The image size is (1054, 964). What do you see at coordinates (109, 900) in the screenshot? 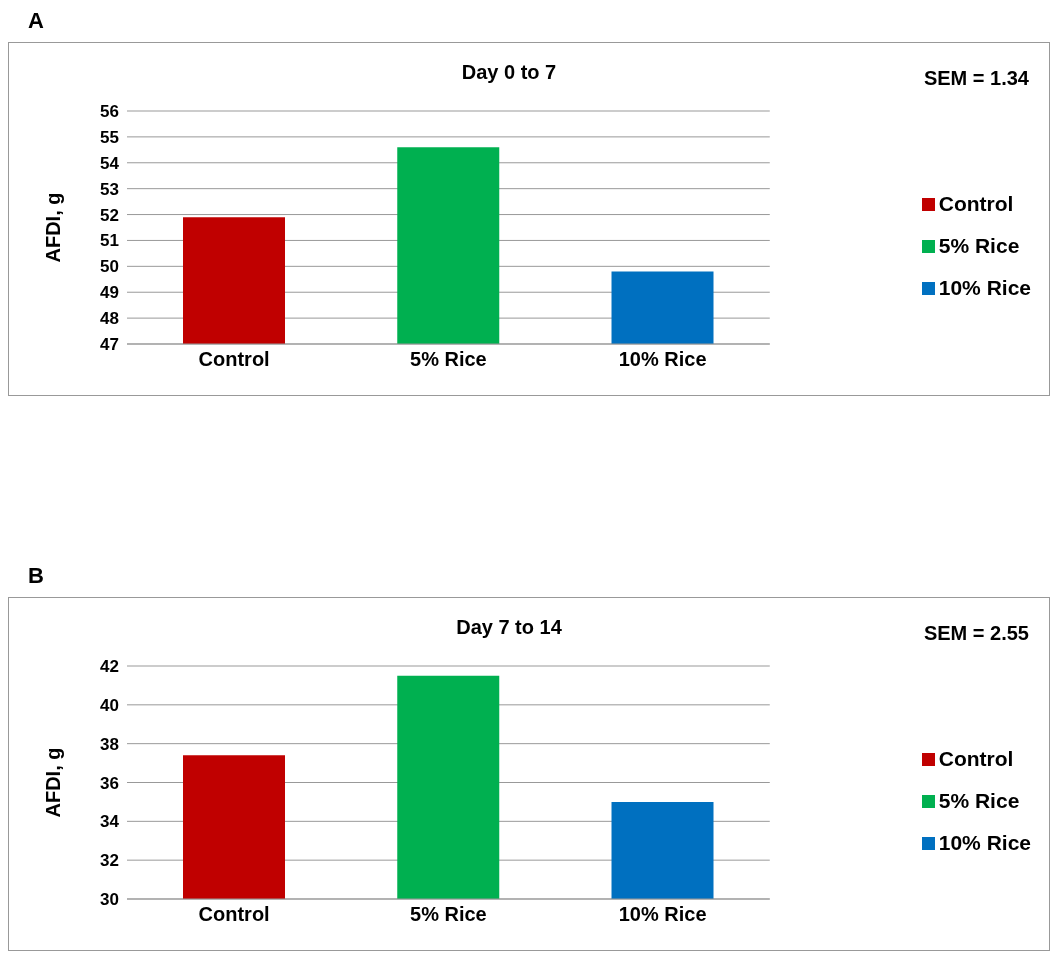
I see `y-tick-label: 30` at bounding box center [109, 900].